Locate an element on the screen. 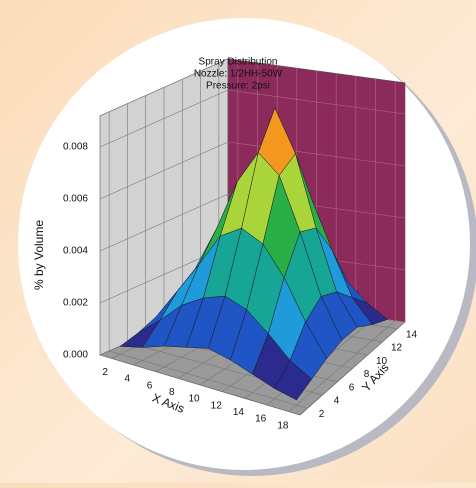  x-tick-label: 14 is located at coordinates (239, 412).